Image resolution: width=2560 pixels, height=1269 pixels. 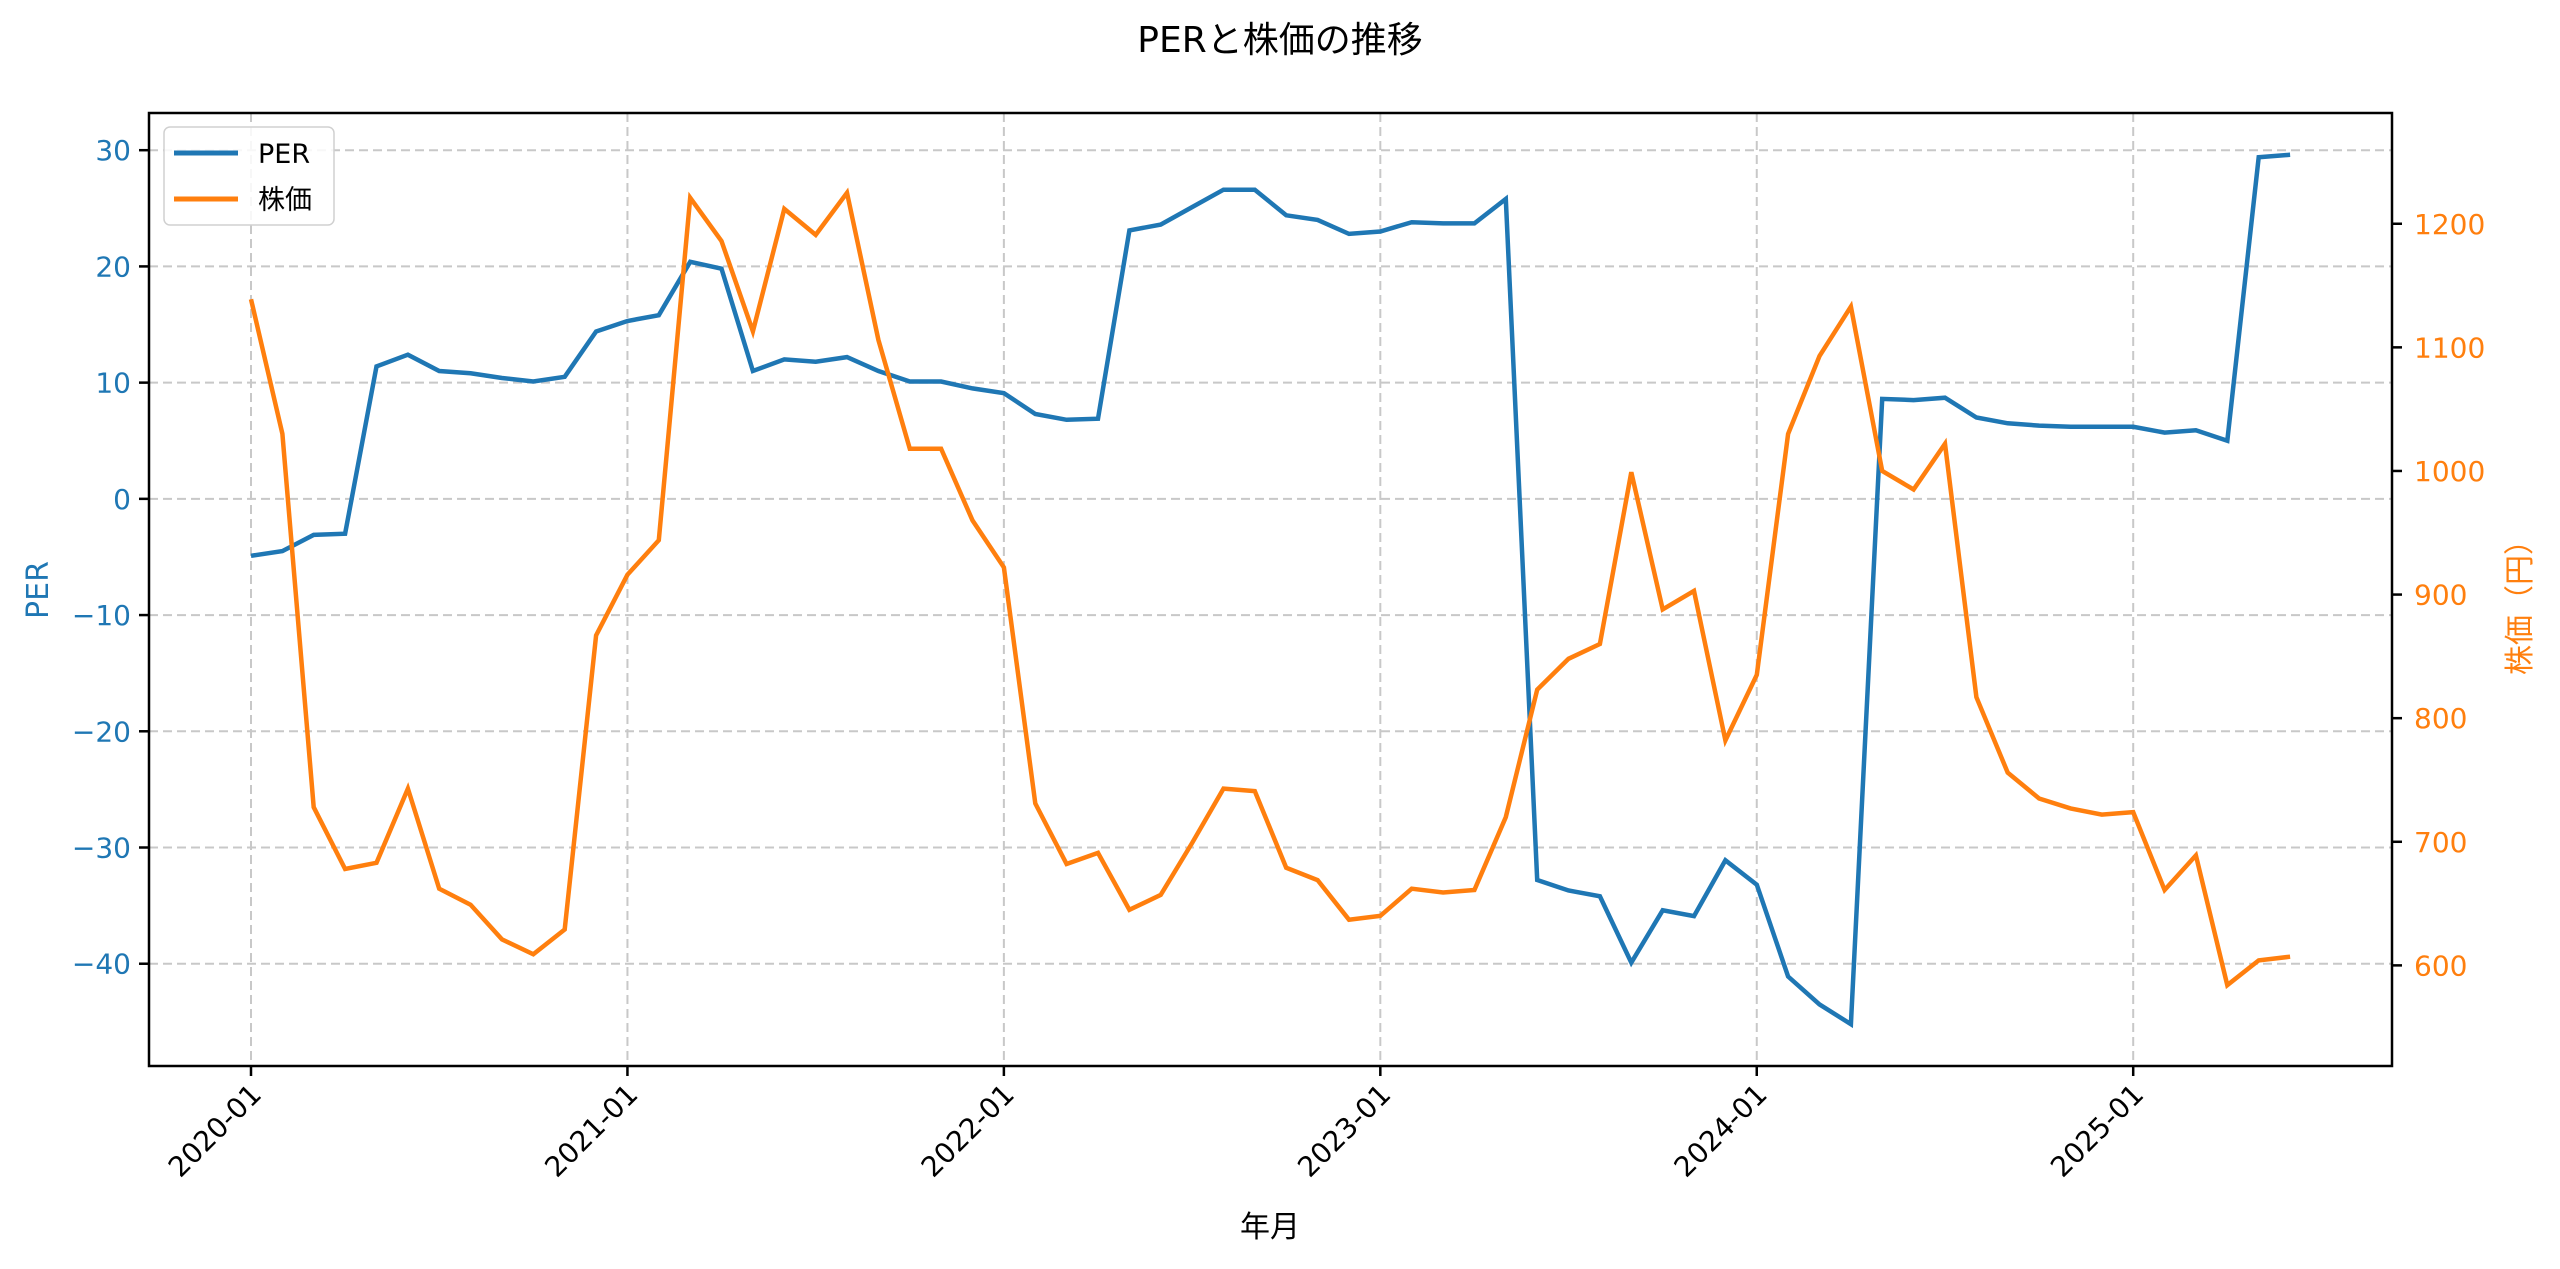 What do you see at coordinates (101, 731) in the screenshot?
I see `left-tick-label: −20` at bounding box center [101, 731].